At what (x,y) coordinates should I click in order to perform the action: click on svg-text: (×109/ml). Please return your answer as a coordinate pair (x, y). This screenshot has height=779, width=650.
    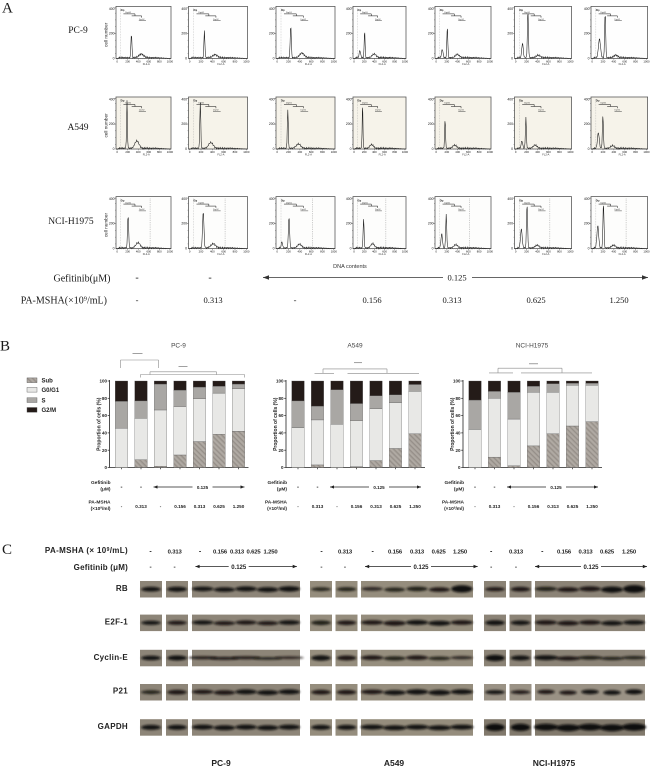
    Looking at the image, I should click on (101, 509).